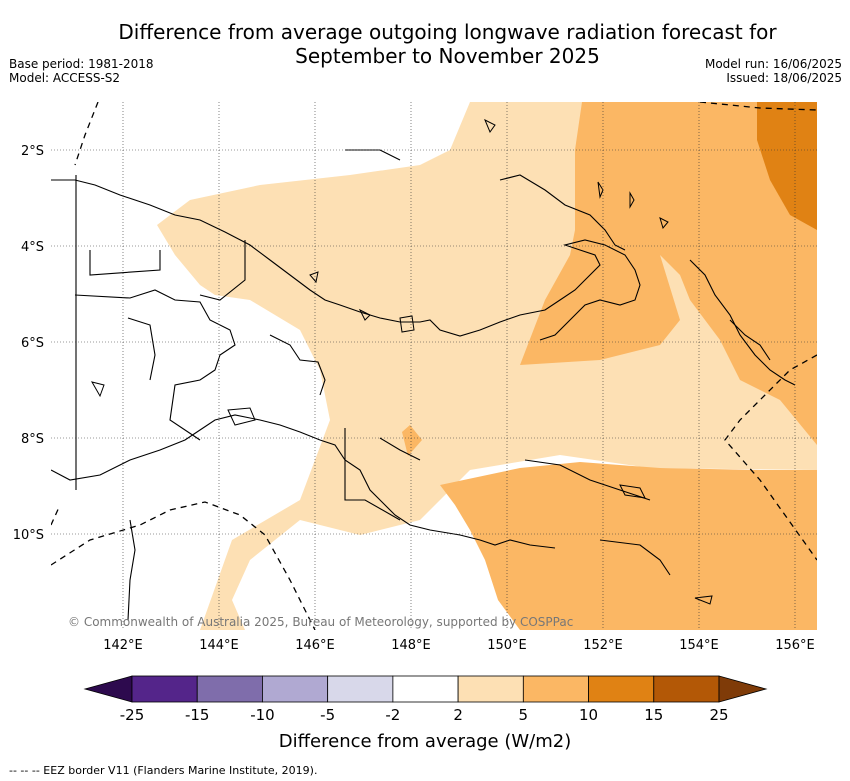 This screenshot has width=850, height=781. Describe the element at coordinates (197, 715) in the screenshot. I see `colorbar-tick-label: -15` at that location.